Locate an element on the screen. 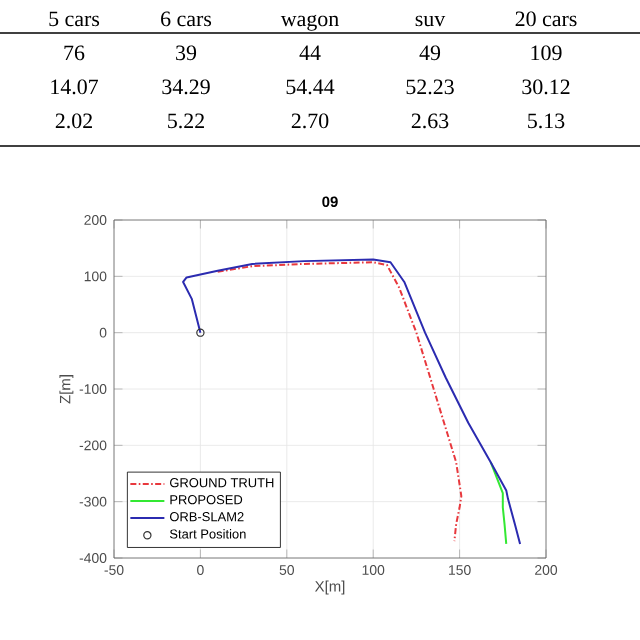  text: 5 cars is located at coordinates (74, 19).